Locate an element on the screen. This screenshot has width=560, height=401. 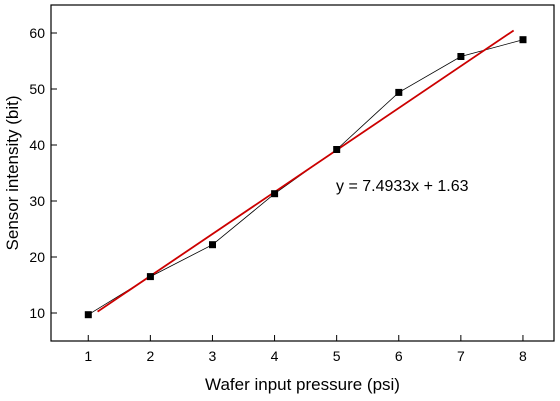
y-axis-title: Sensor intensity (bit) is located at coordinates (12, 173).